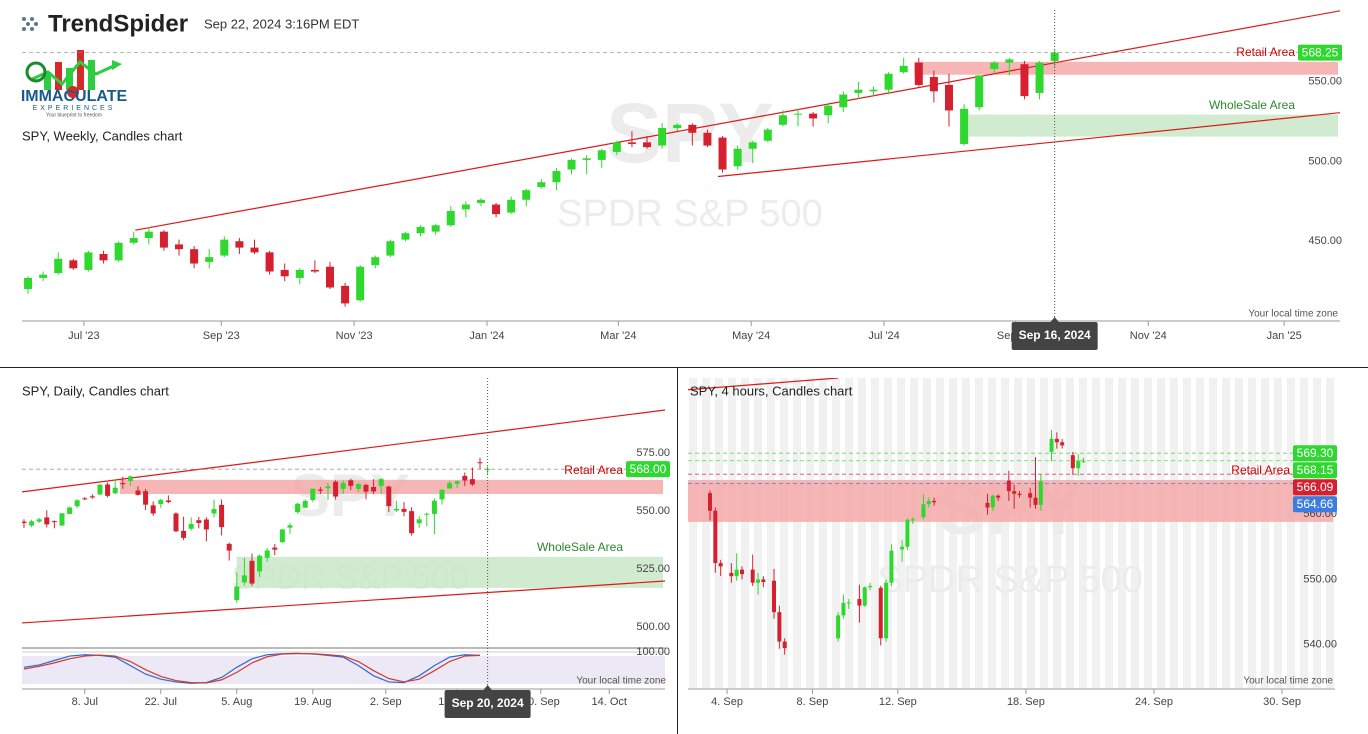  What do you see at coordinates (281, 23) in the screenshot?
I see `timestamp: Sep 22, 2024 3:16PM EDT` at bounding box center [281, 23].